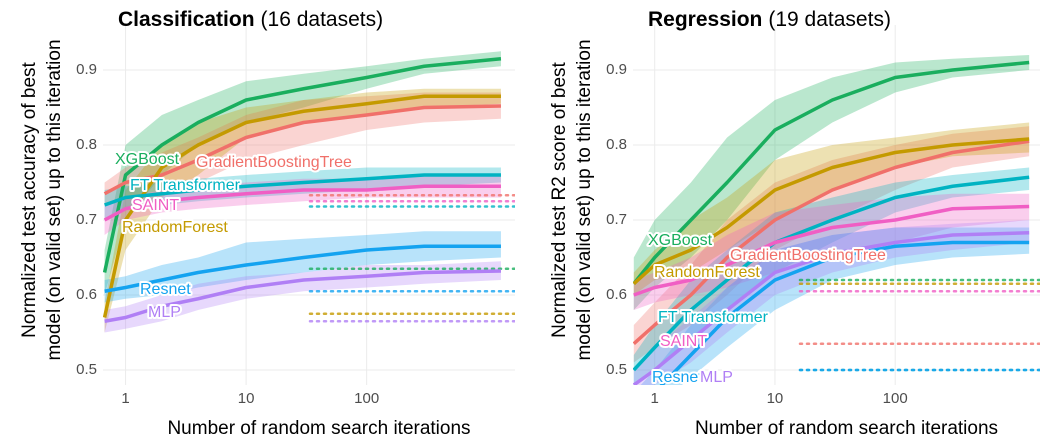 This screenshot has width=1044, height=444. I want to click on title-note: (19 datasets), so click(829, 19).